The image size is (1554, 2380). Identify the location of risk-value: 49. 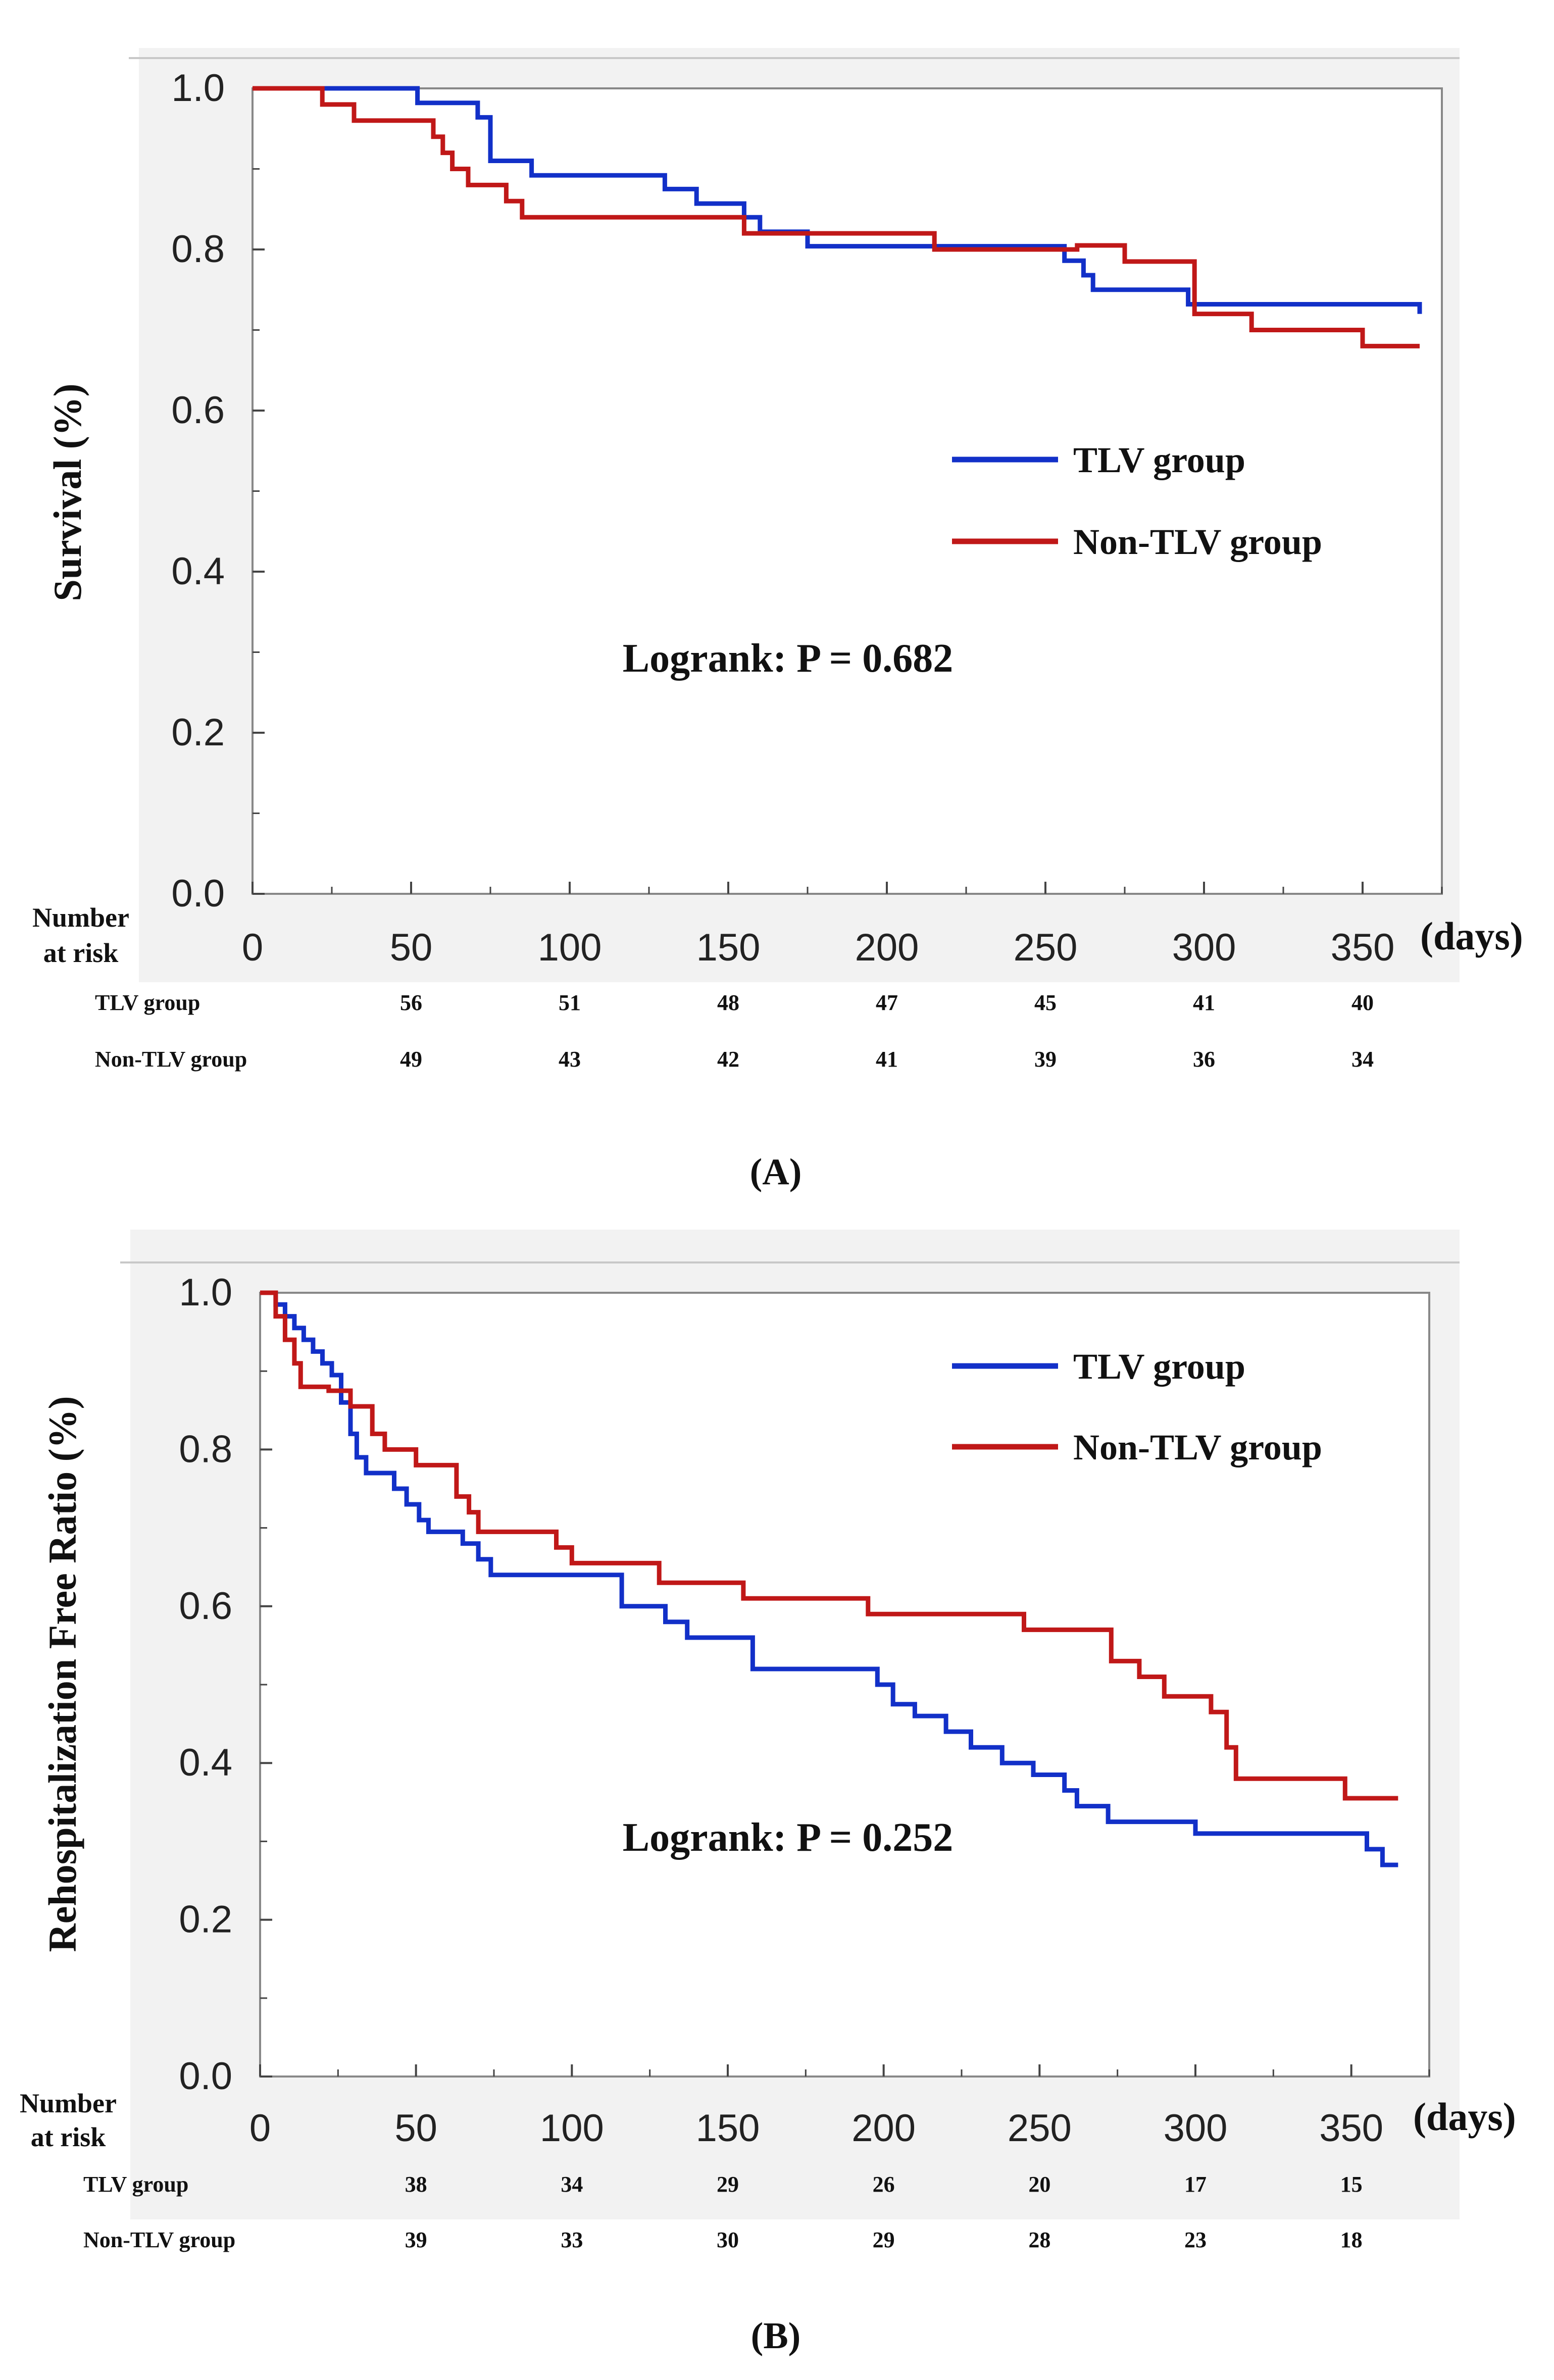
(411, 1060).